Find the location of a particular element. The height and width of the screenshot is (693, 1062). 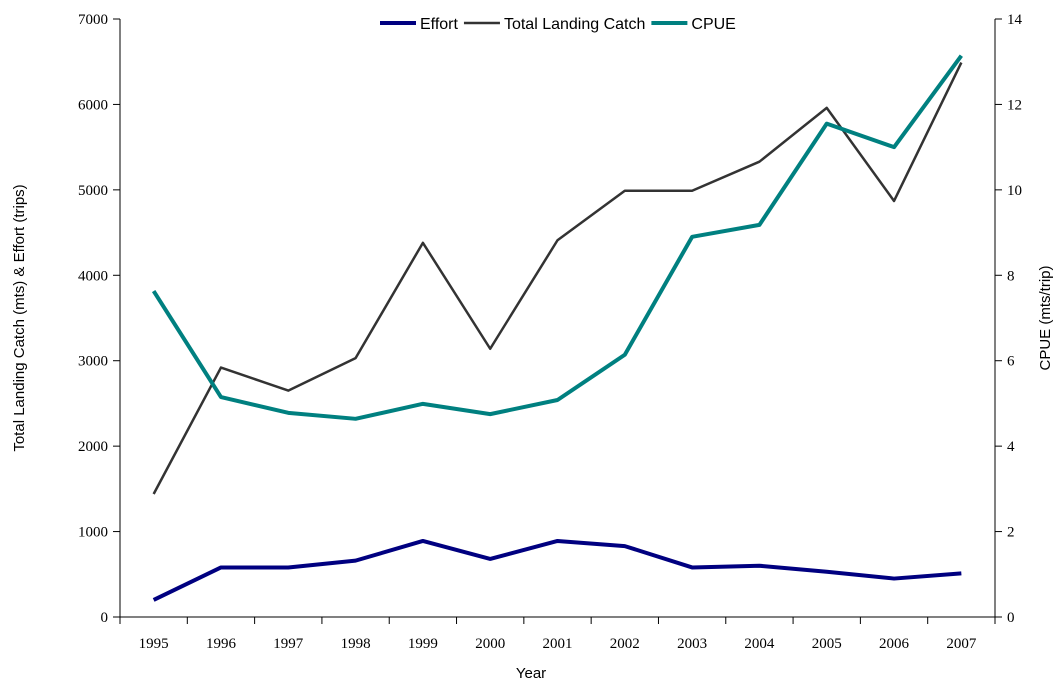

x-tick-label: 1995 is located at coordinates (154, 644).